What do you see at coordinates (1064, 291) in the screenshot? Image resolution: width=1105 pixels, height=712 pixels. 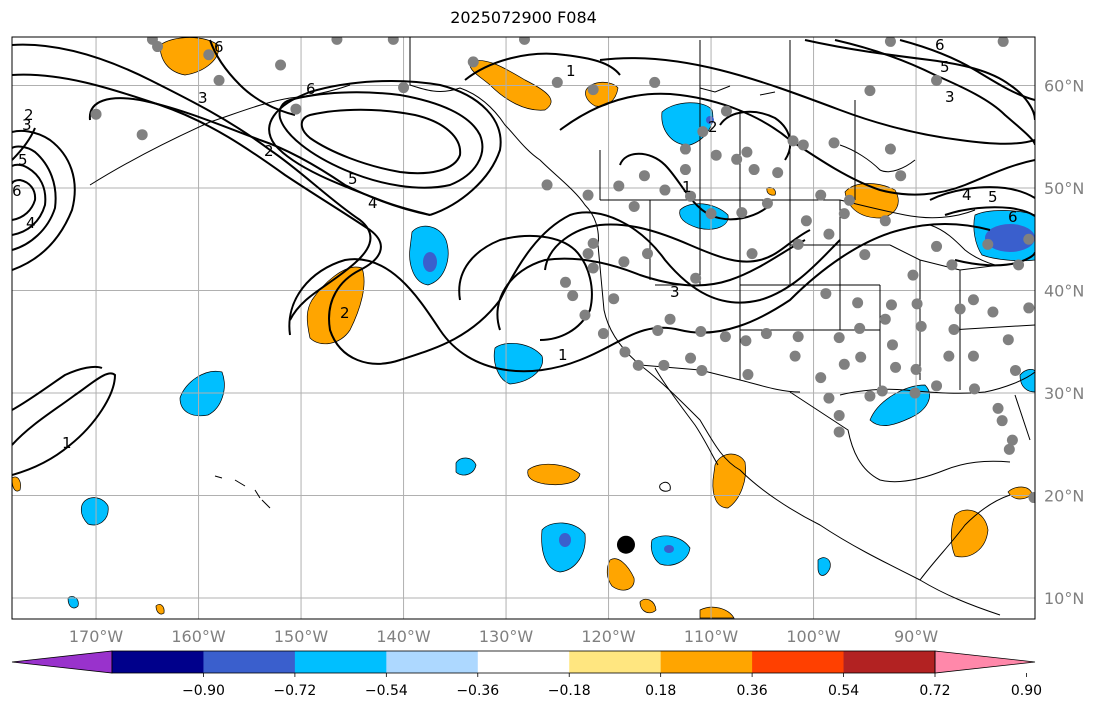 I see `lat-tick-label: 40°N` at bounding box center [1064, 291].